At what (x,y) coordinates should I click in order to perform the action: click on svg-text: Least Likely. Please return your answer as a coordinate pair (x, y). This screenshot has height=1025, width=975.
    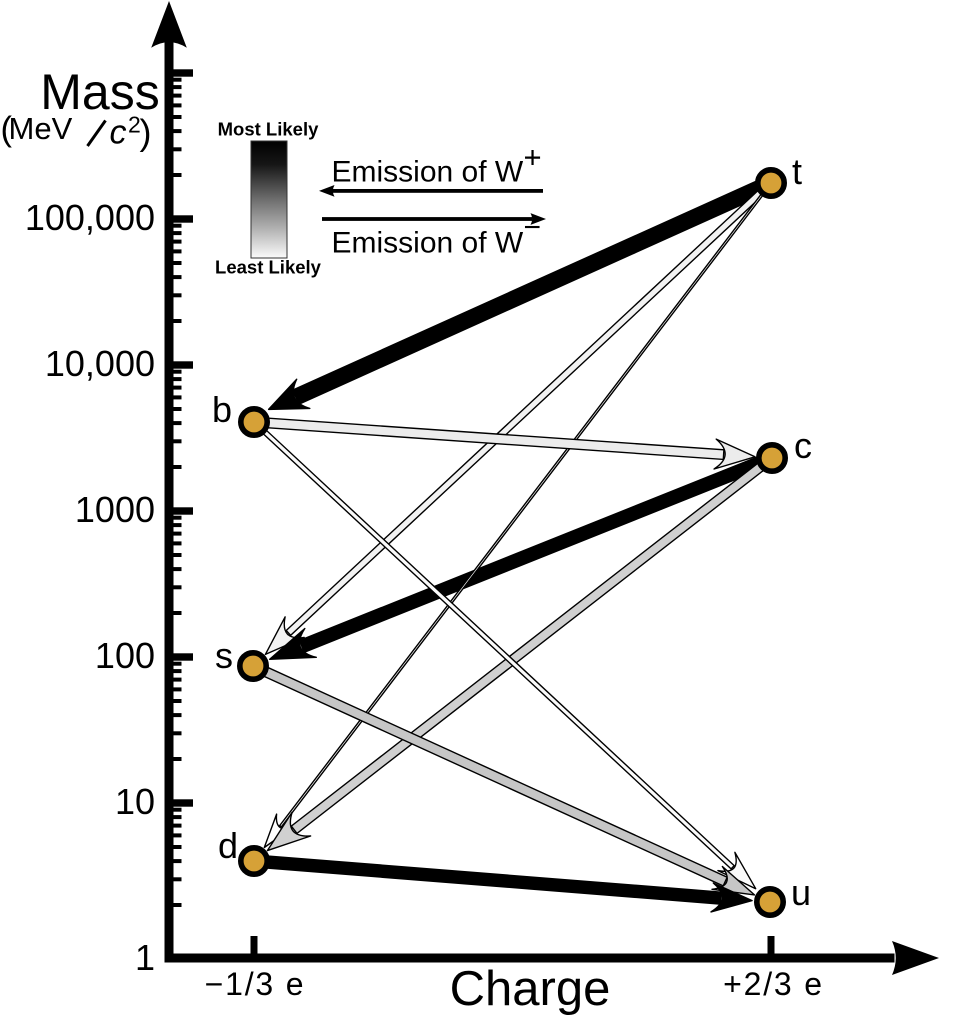
    Looking at the image, I should click on (268, 267).